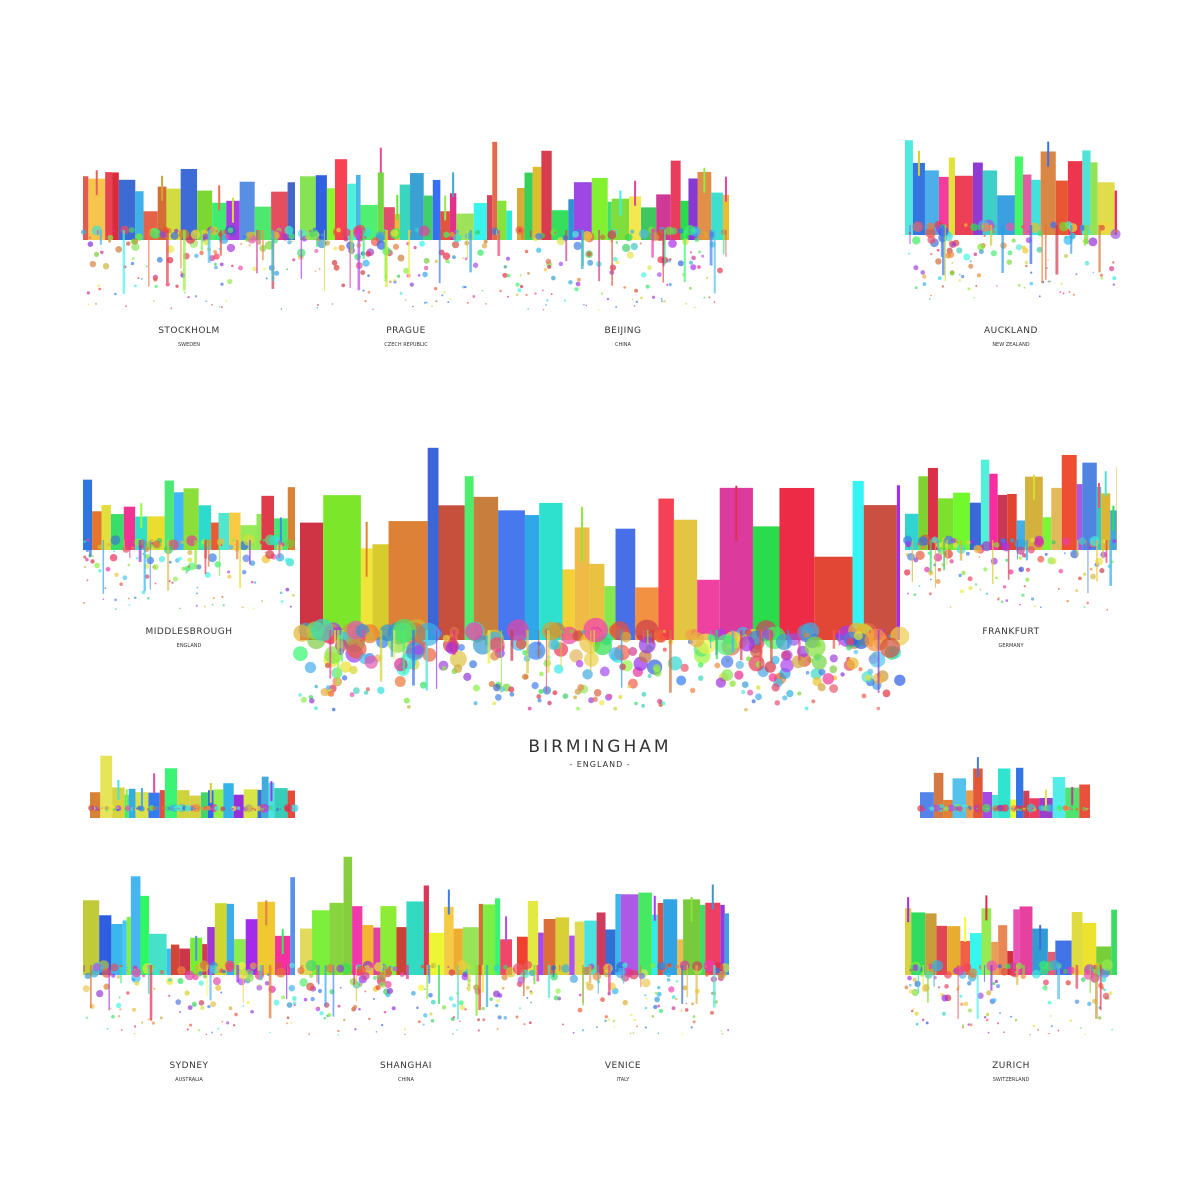 Image resolution: width=1200 pixels, height=1200 pixels. What do you see at coordinates (1010, 345) in the screenshot?
I see `country-name: NEW ZEALAND` at bounding box center [1010, 345].